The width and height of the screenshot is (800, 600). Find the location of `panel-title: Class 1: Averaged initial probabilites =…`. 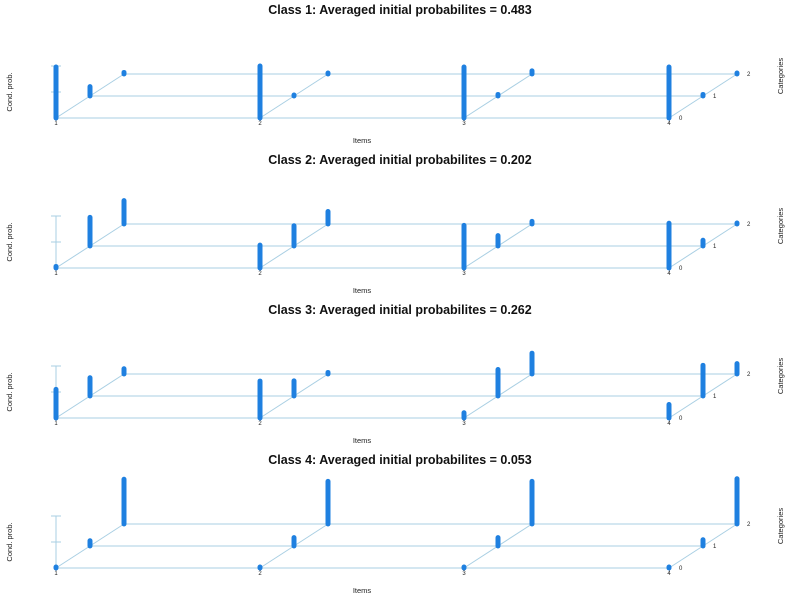

panel-title: Class 1: Averaged initial probabilites =… is located at coordinates (399, 10).